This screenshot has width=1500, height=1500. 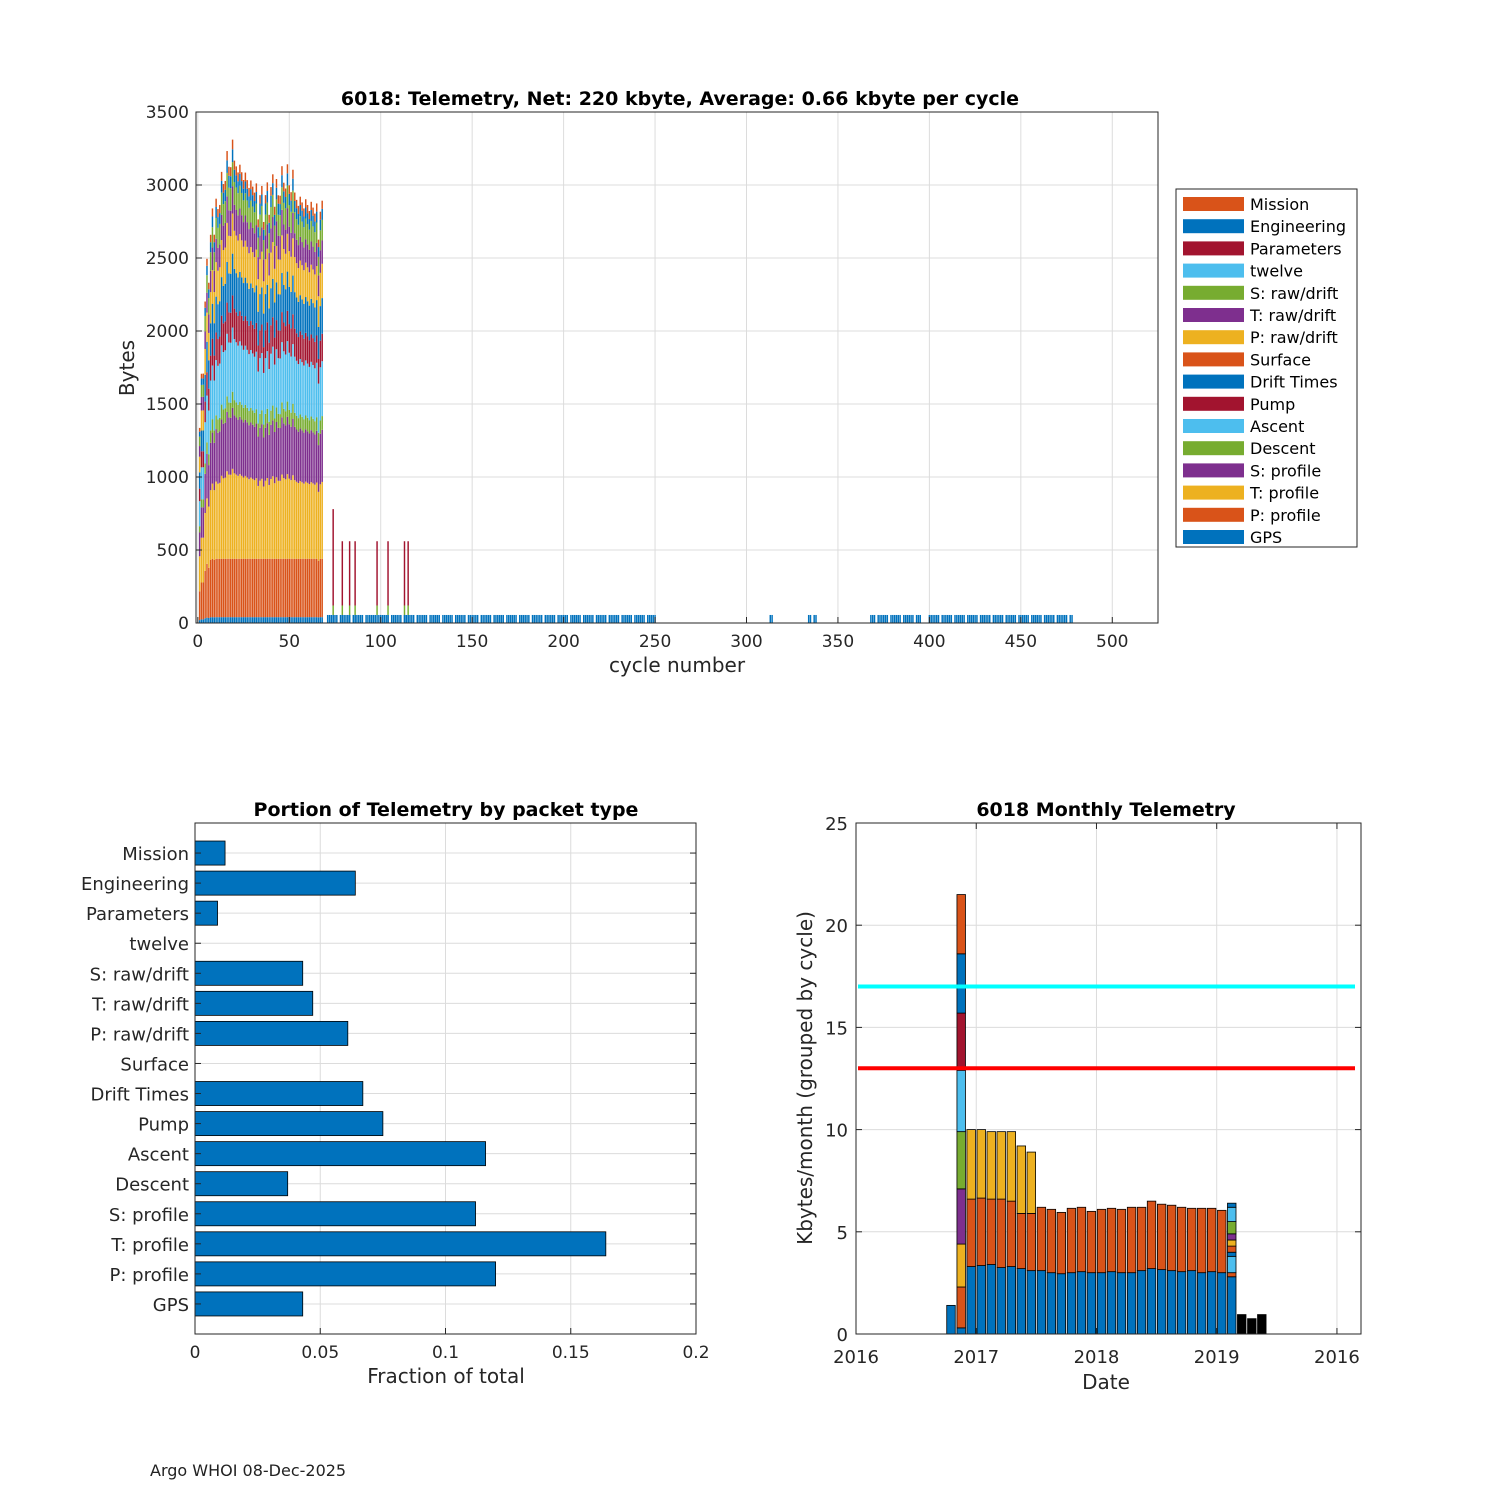 I want to click on br-ylabel: Kbytes/month (grouped by cycle), so click(x=805, y=1078).